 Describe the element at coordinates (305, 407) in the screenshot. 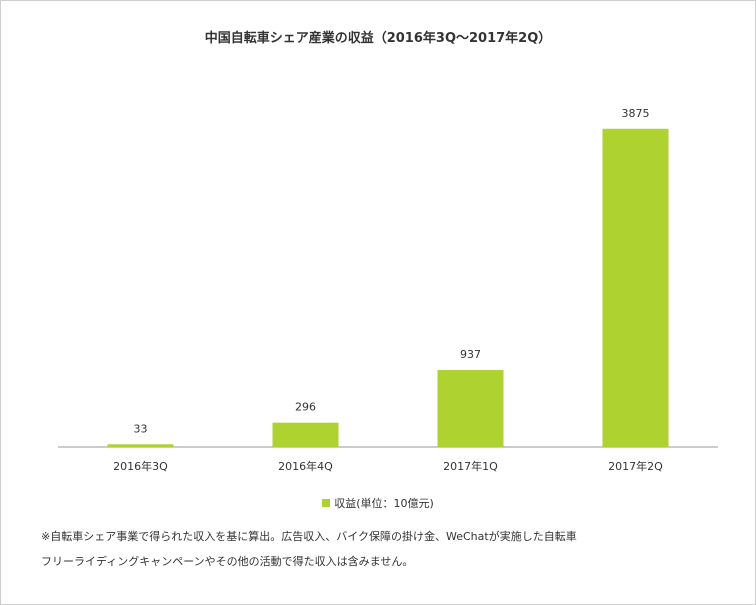

I see `data-label: 296` at that location.